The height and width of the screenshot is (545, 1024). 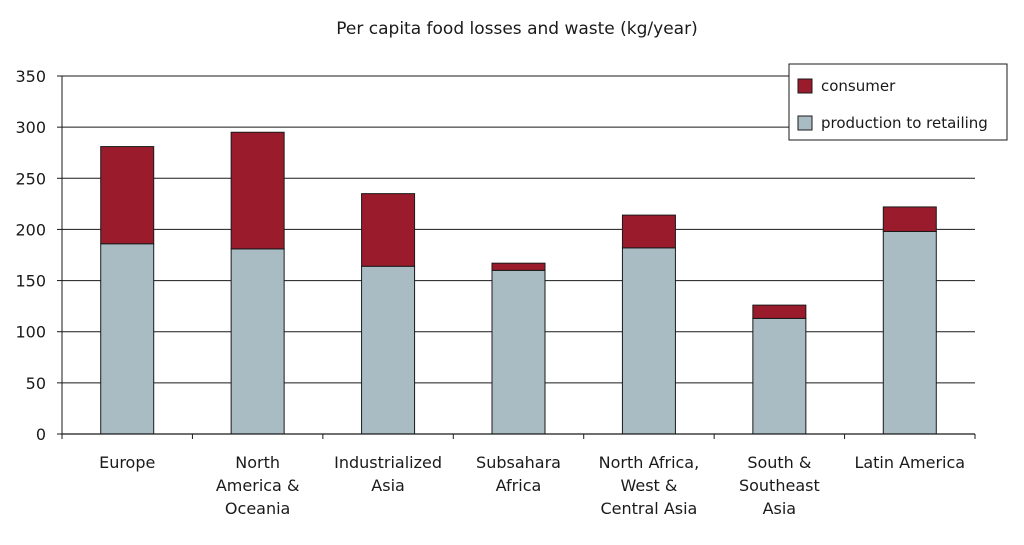 I want to click on y-tick-label: 150, so click(x=30, y=281).